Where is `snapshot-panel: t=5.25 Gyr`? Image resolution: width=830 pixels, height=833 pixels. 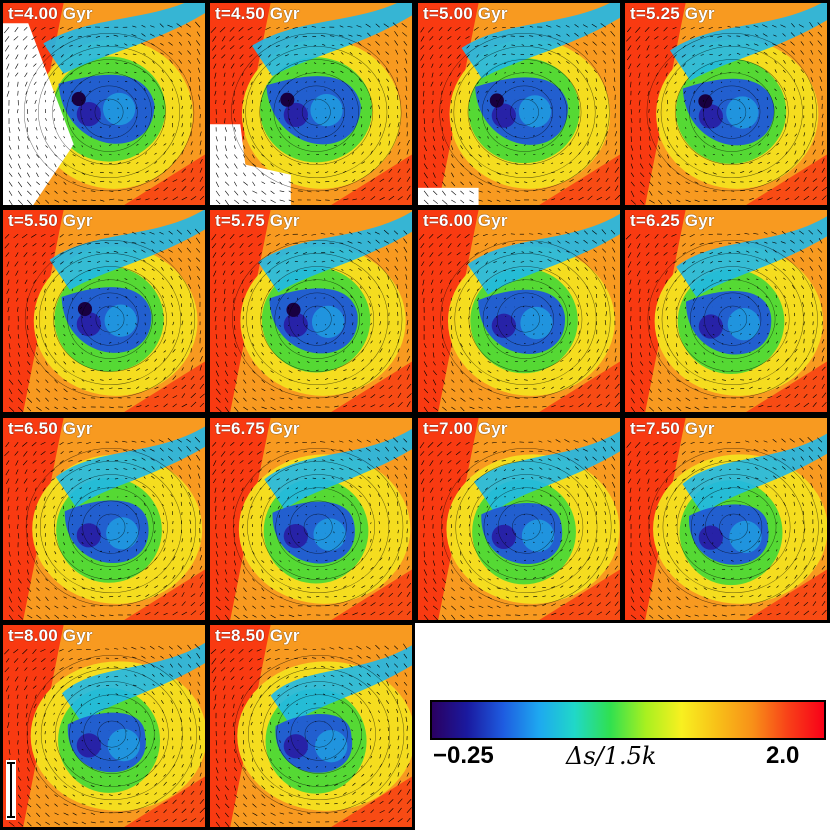
snapshot-panel: t=5.25 Gyr is located at coordinates (726, 104).